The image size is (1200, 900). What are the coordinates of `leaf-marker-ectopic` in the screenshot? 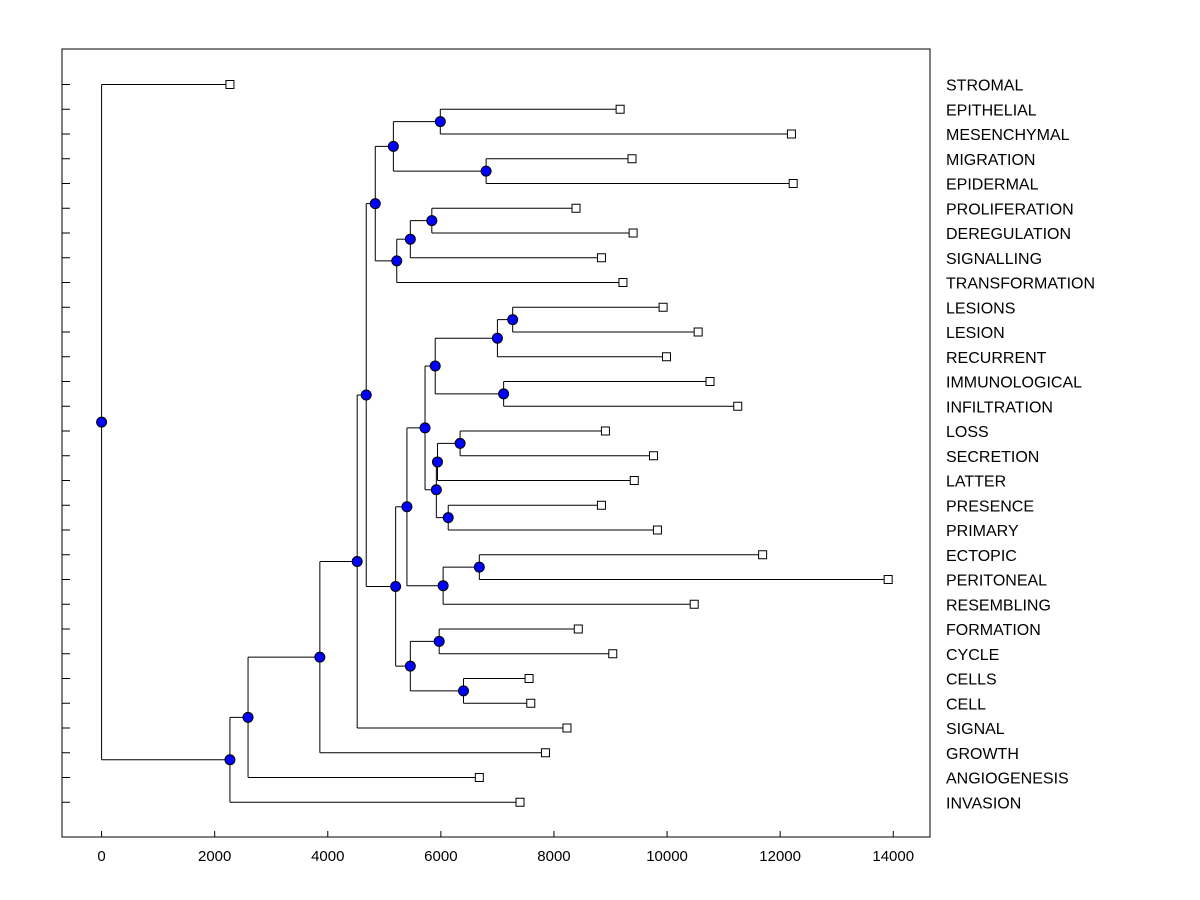 It's located at (763, 555).